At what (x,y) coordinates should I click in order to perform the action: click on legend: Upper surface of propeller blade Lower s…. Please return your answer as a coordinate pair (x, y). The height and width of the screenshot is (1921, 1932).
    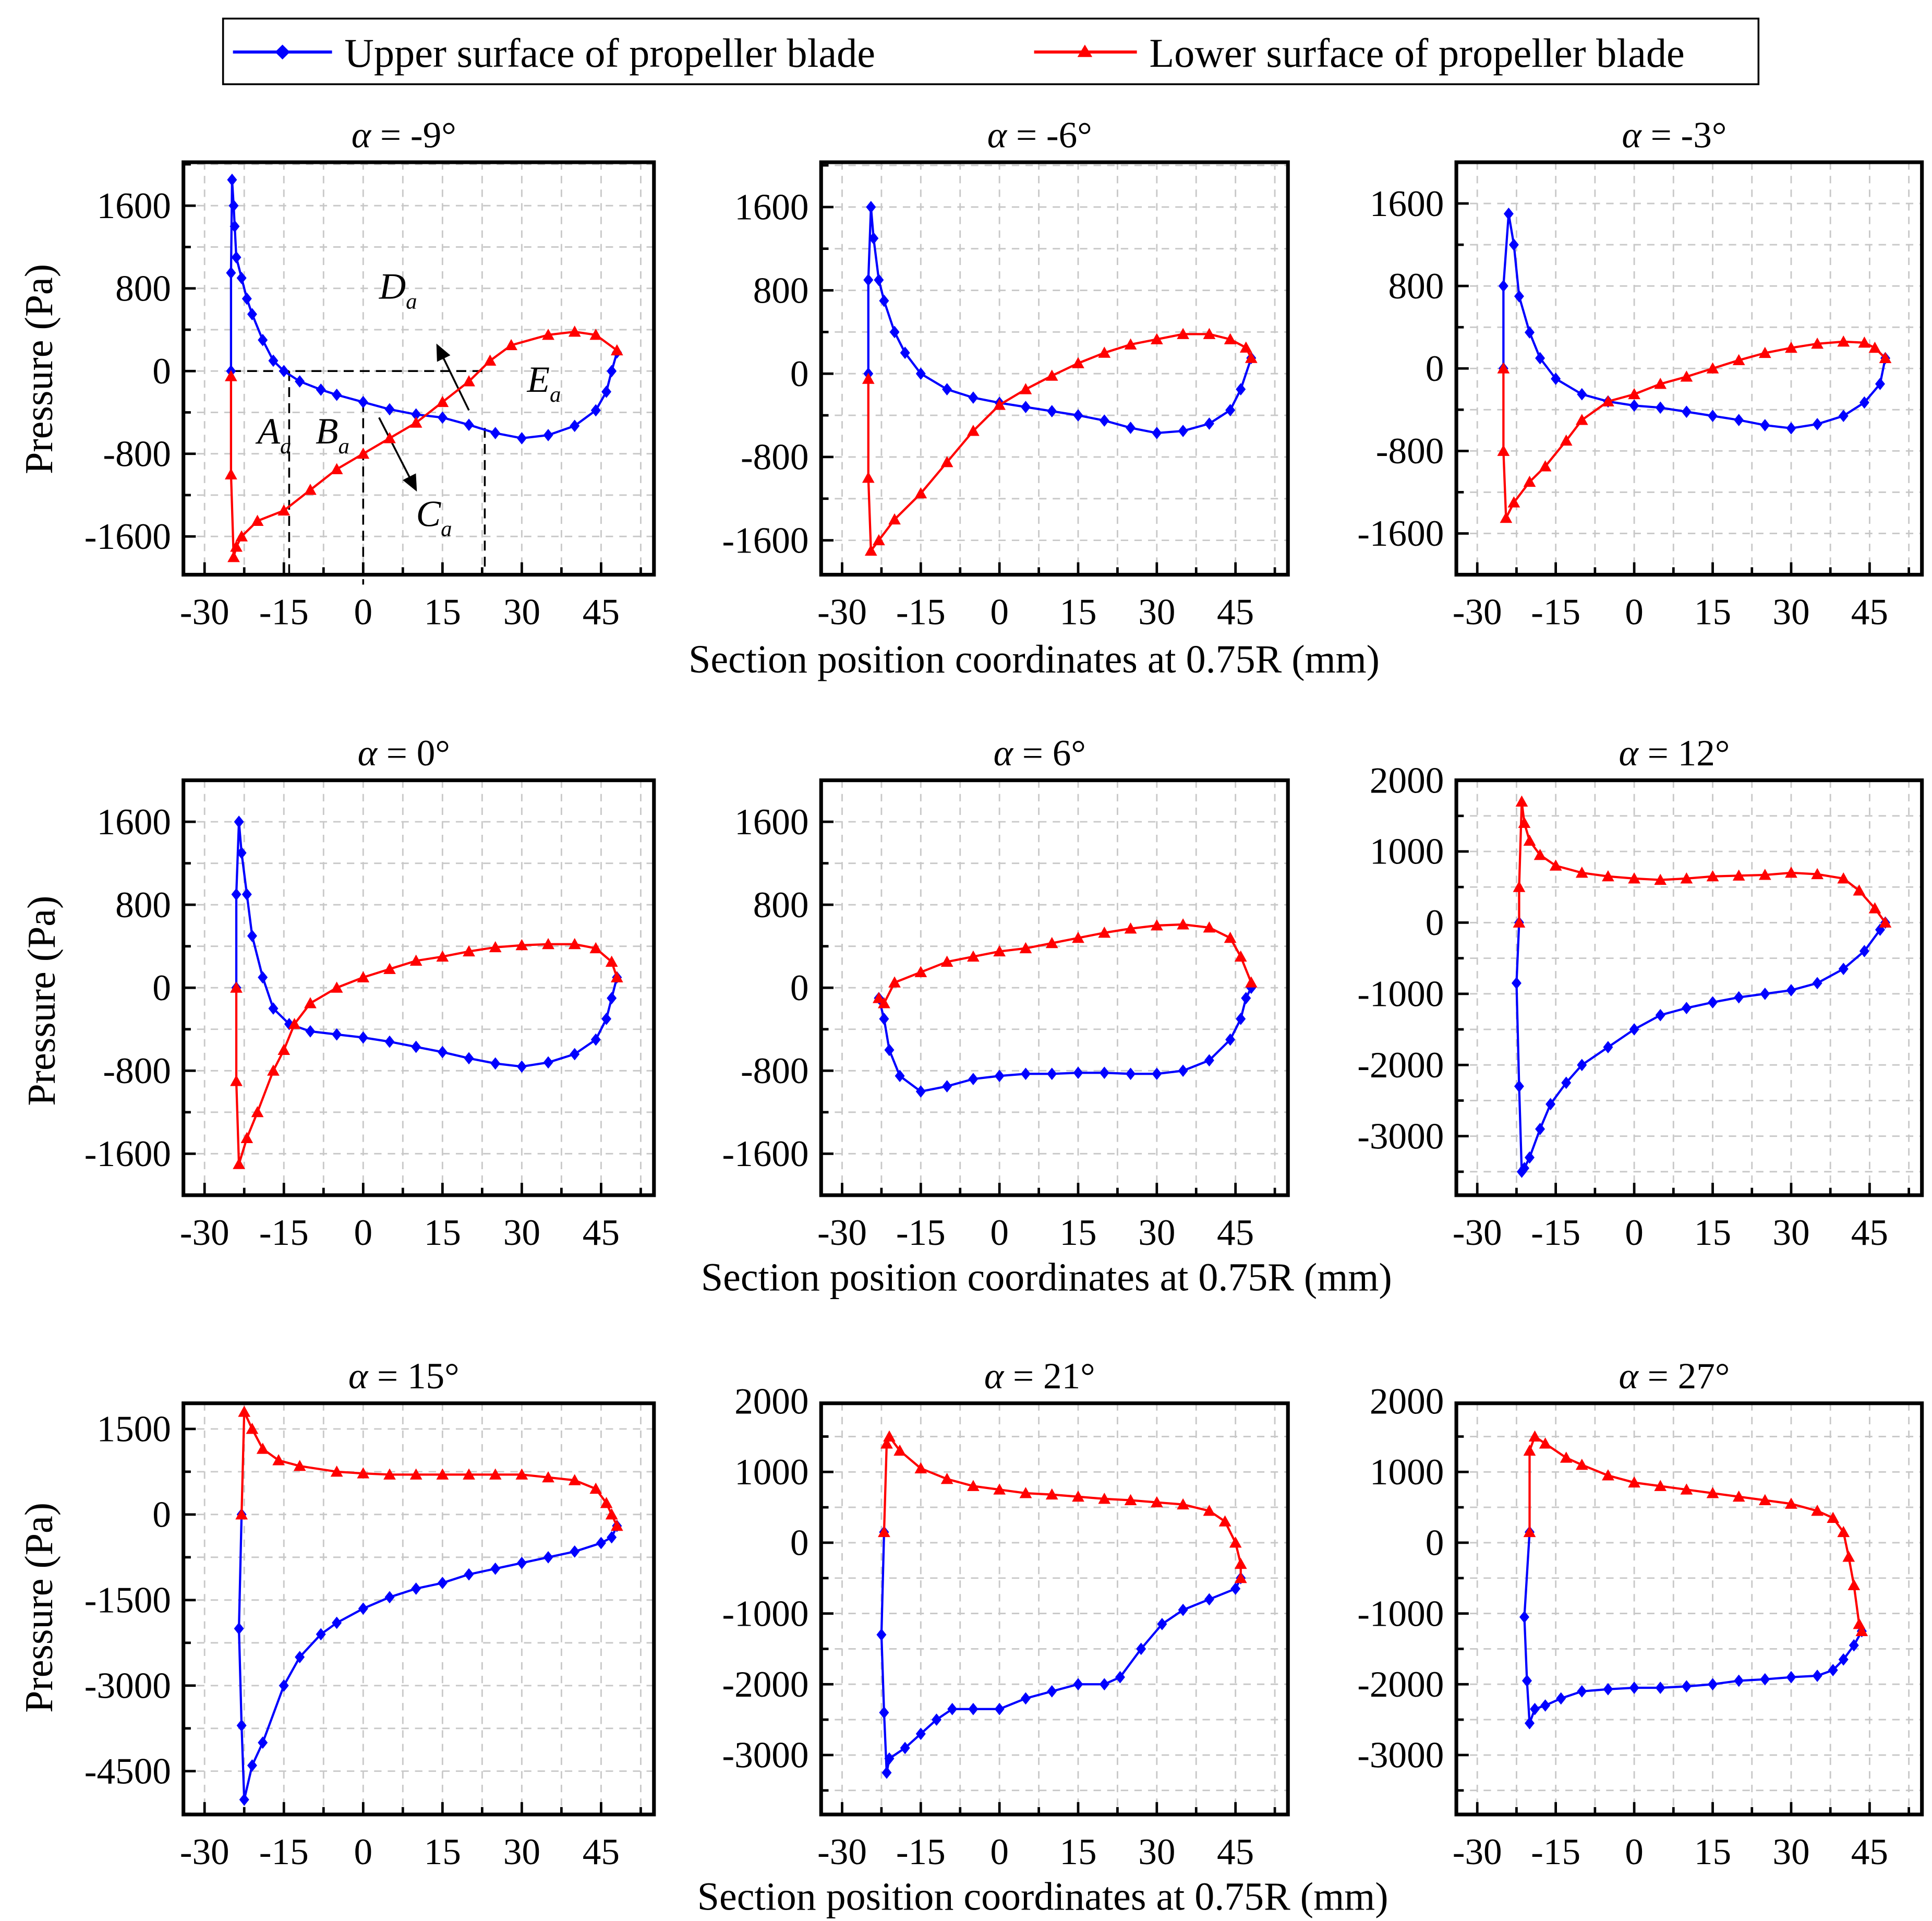
    Looking at the image, I should click on (991, 51).